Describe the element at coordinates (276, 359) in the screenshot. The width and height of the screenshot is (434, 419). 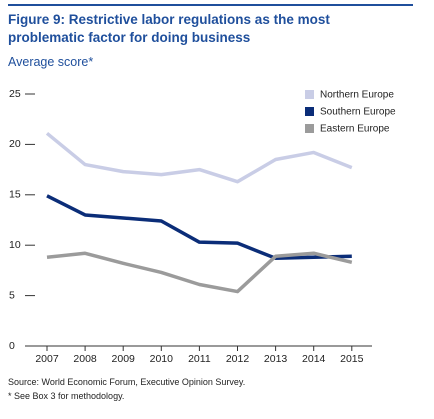
I see `x-tick-label: 2013` at that location.